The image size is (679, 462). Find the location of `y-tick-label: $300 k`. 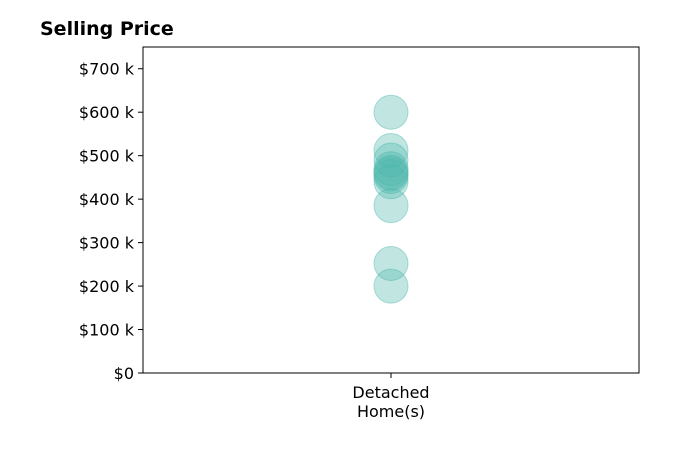

y-tick-label: $300 k is located at coordinates (107, 243).